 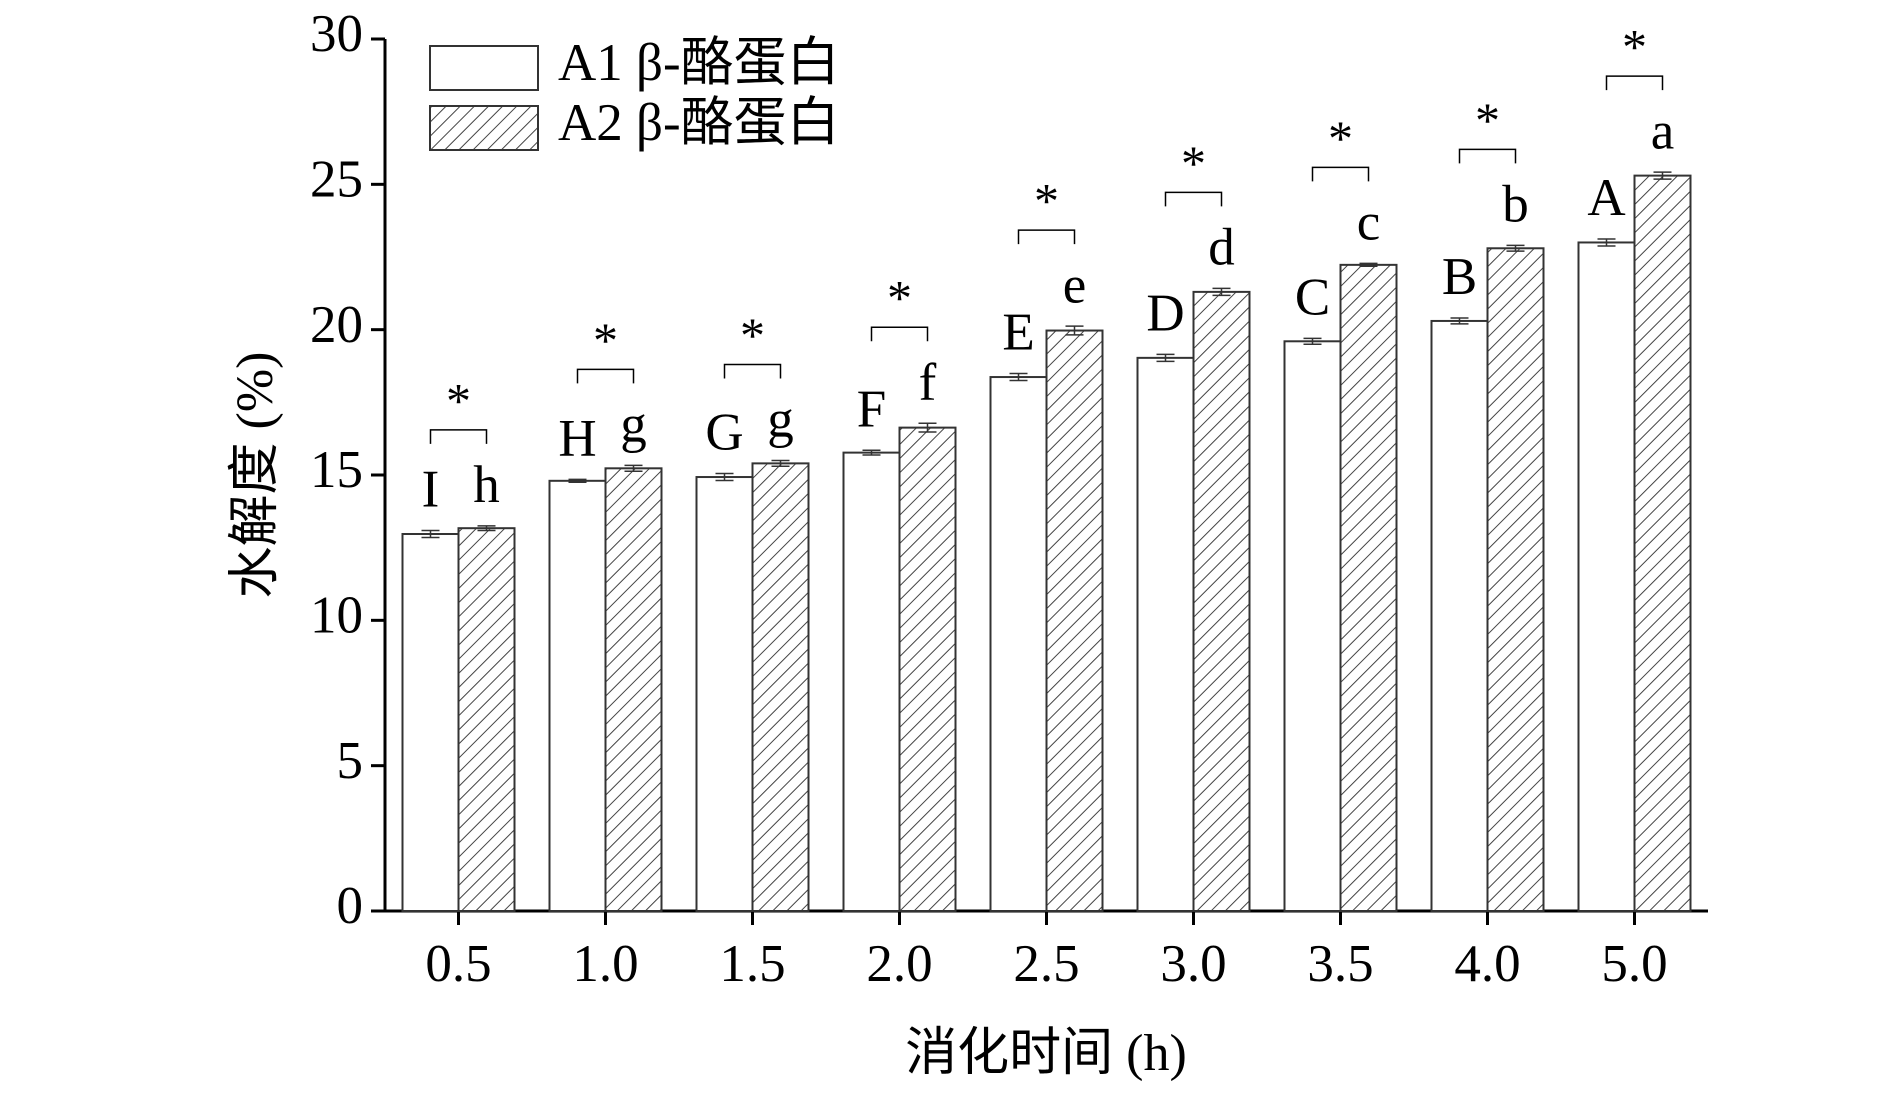 What do you see at coordinates (1165, 314) in the screenshot?
I see `significance-letter: D` at bounding box center [1165, 314].